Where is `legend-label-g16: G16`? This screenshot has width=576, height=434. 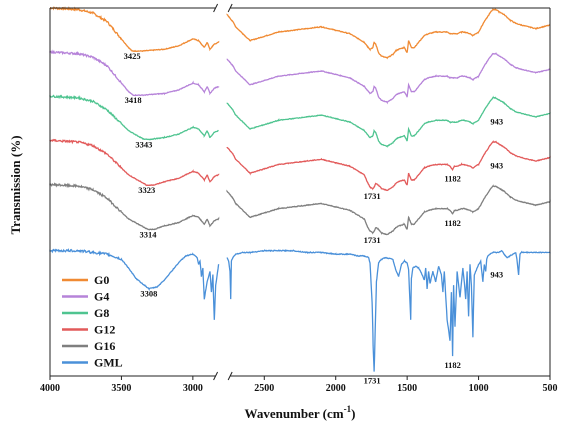 legend-label-g16: G16 is located at coordinates (104, 346).